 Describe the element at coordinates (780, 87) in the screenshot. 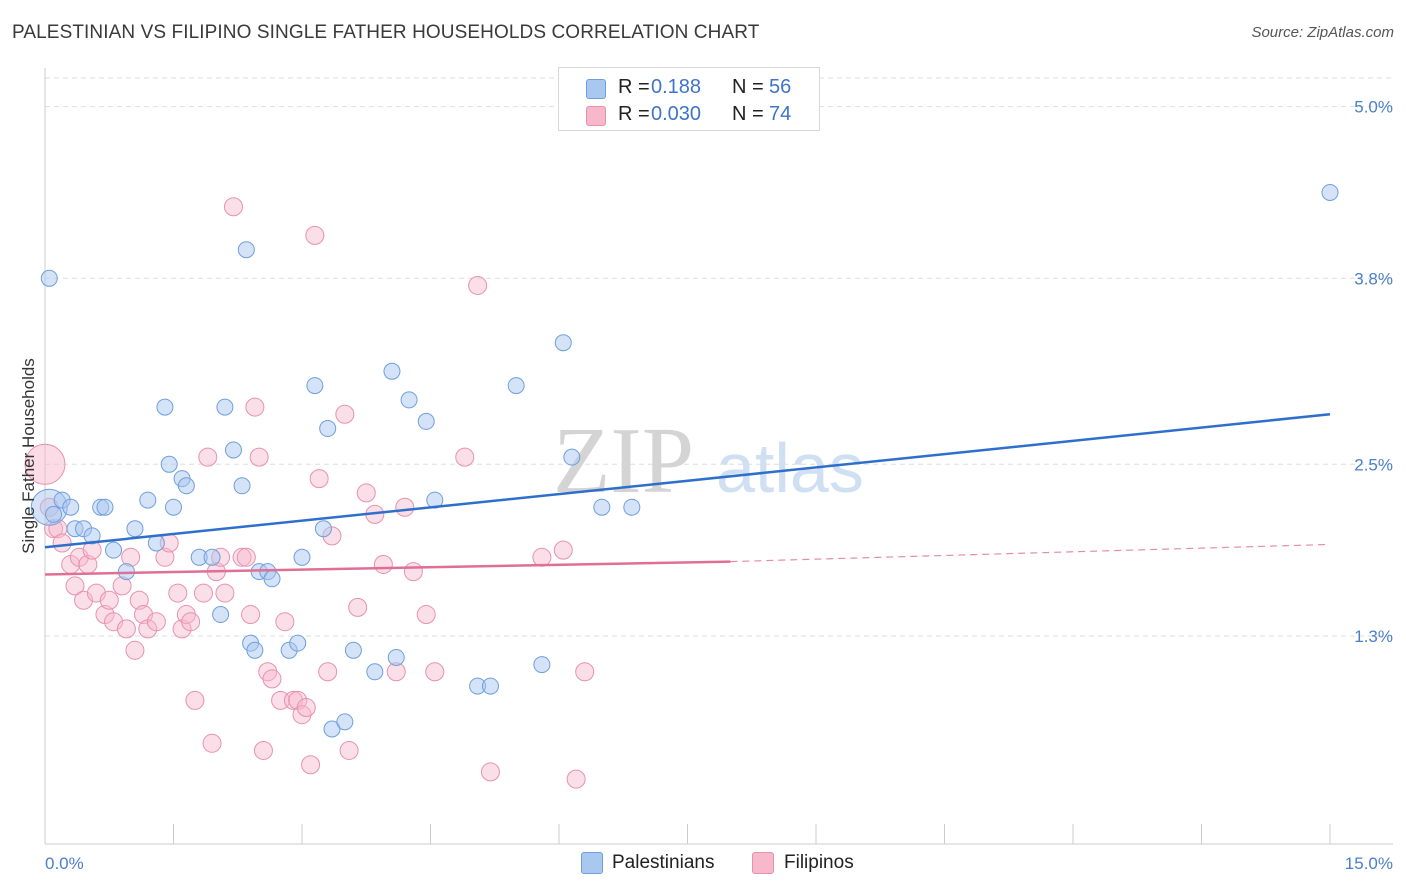

I see `legend-n-value: 56` at that location.